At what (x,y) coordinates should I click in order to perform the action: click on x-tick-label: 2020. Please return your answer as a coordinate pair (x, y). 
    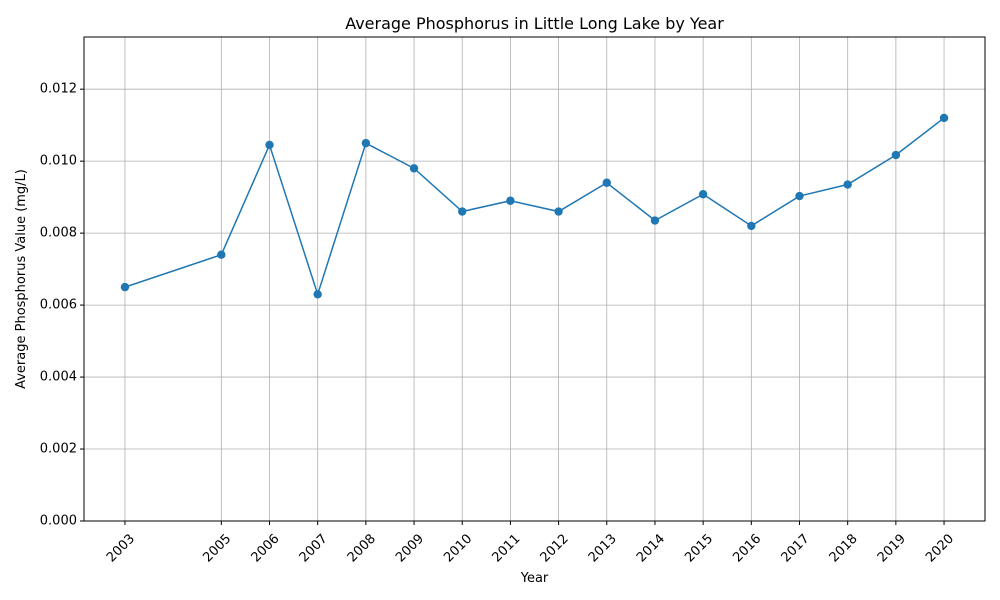
    Looking at the image, I should click on (940, 548).